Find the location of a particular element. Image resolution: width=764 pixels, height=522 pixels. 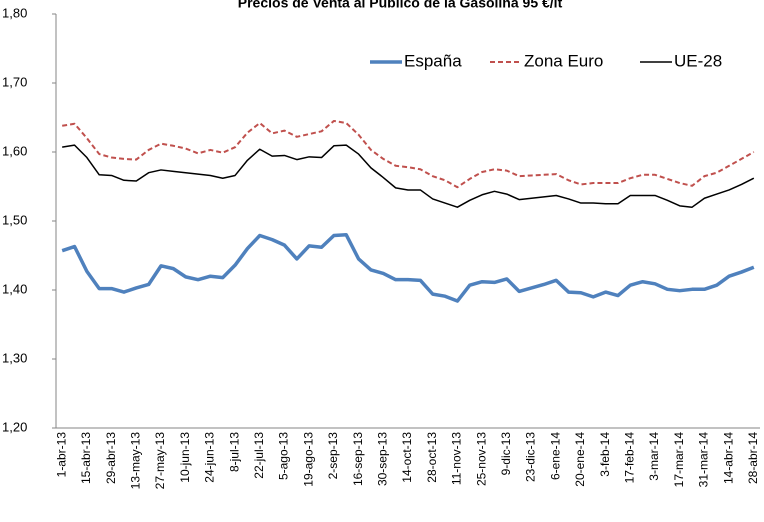

x-tick-label: 5-ago-13 is located at coordinates (284, 456).